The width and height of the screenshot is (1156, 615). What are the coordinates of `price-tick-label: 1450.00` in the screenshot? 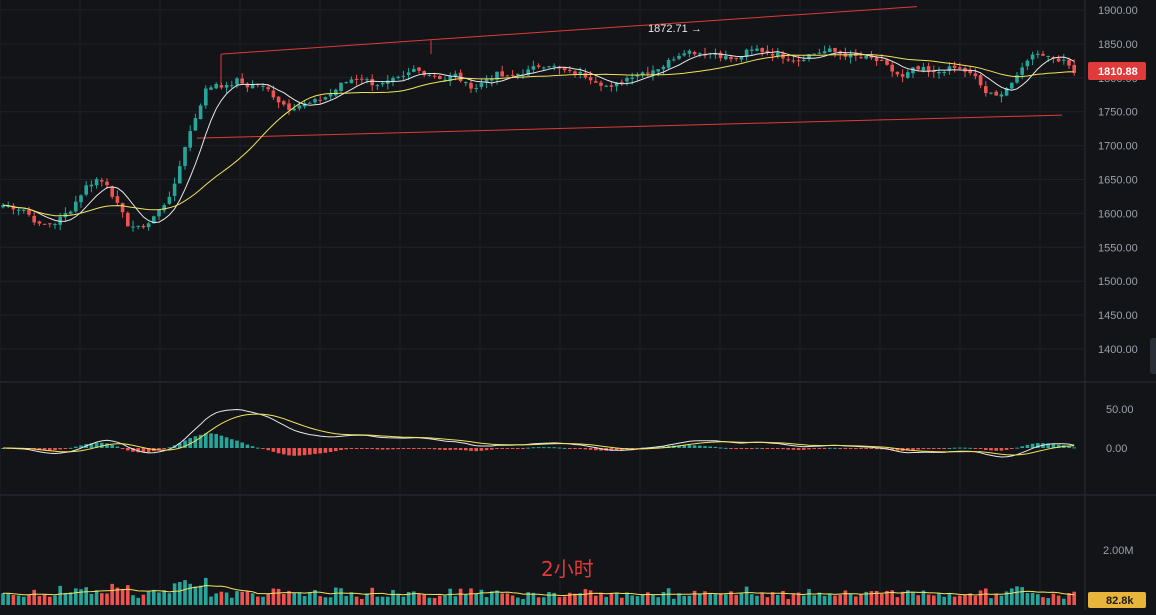 It's located at (1118, 316).